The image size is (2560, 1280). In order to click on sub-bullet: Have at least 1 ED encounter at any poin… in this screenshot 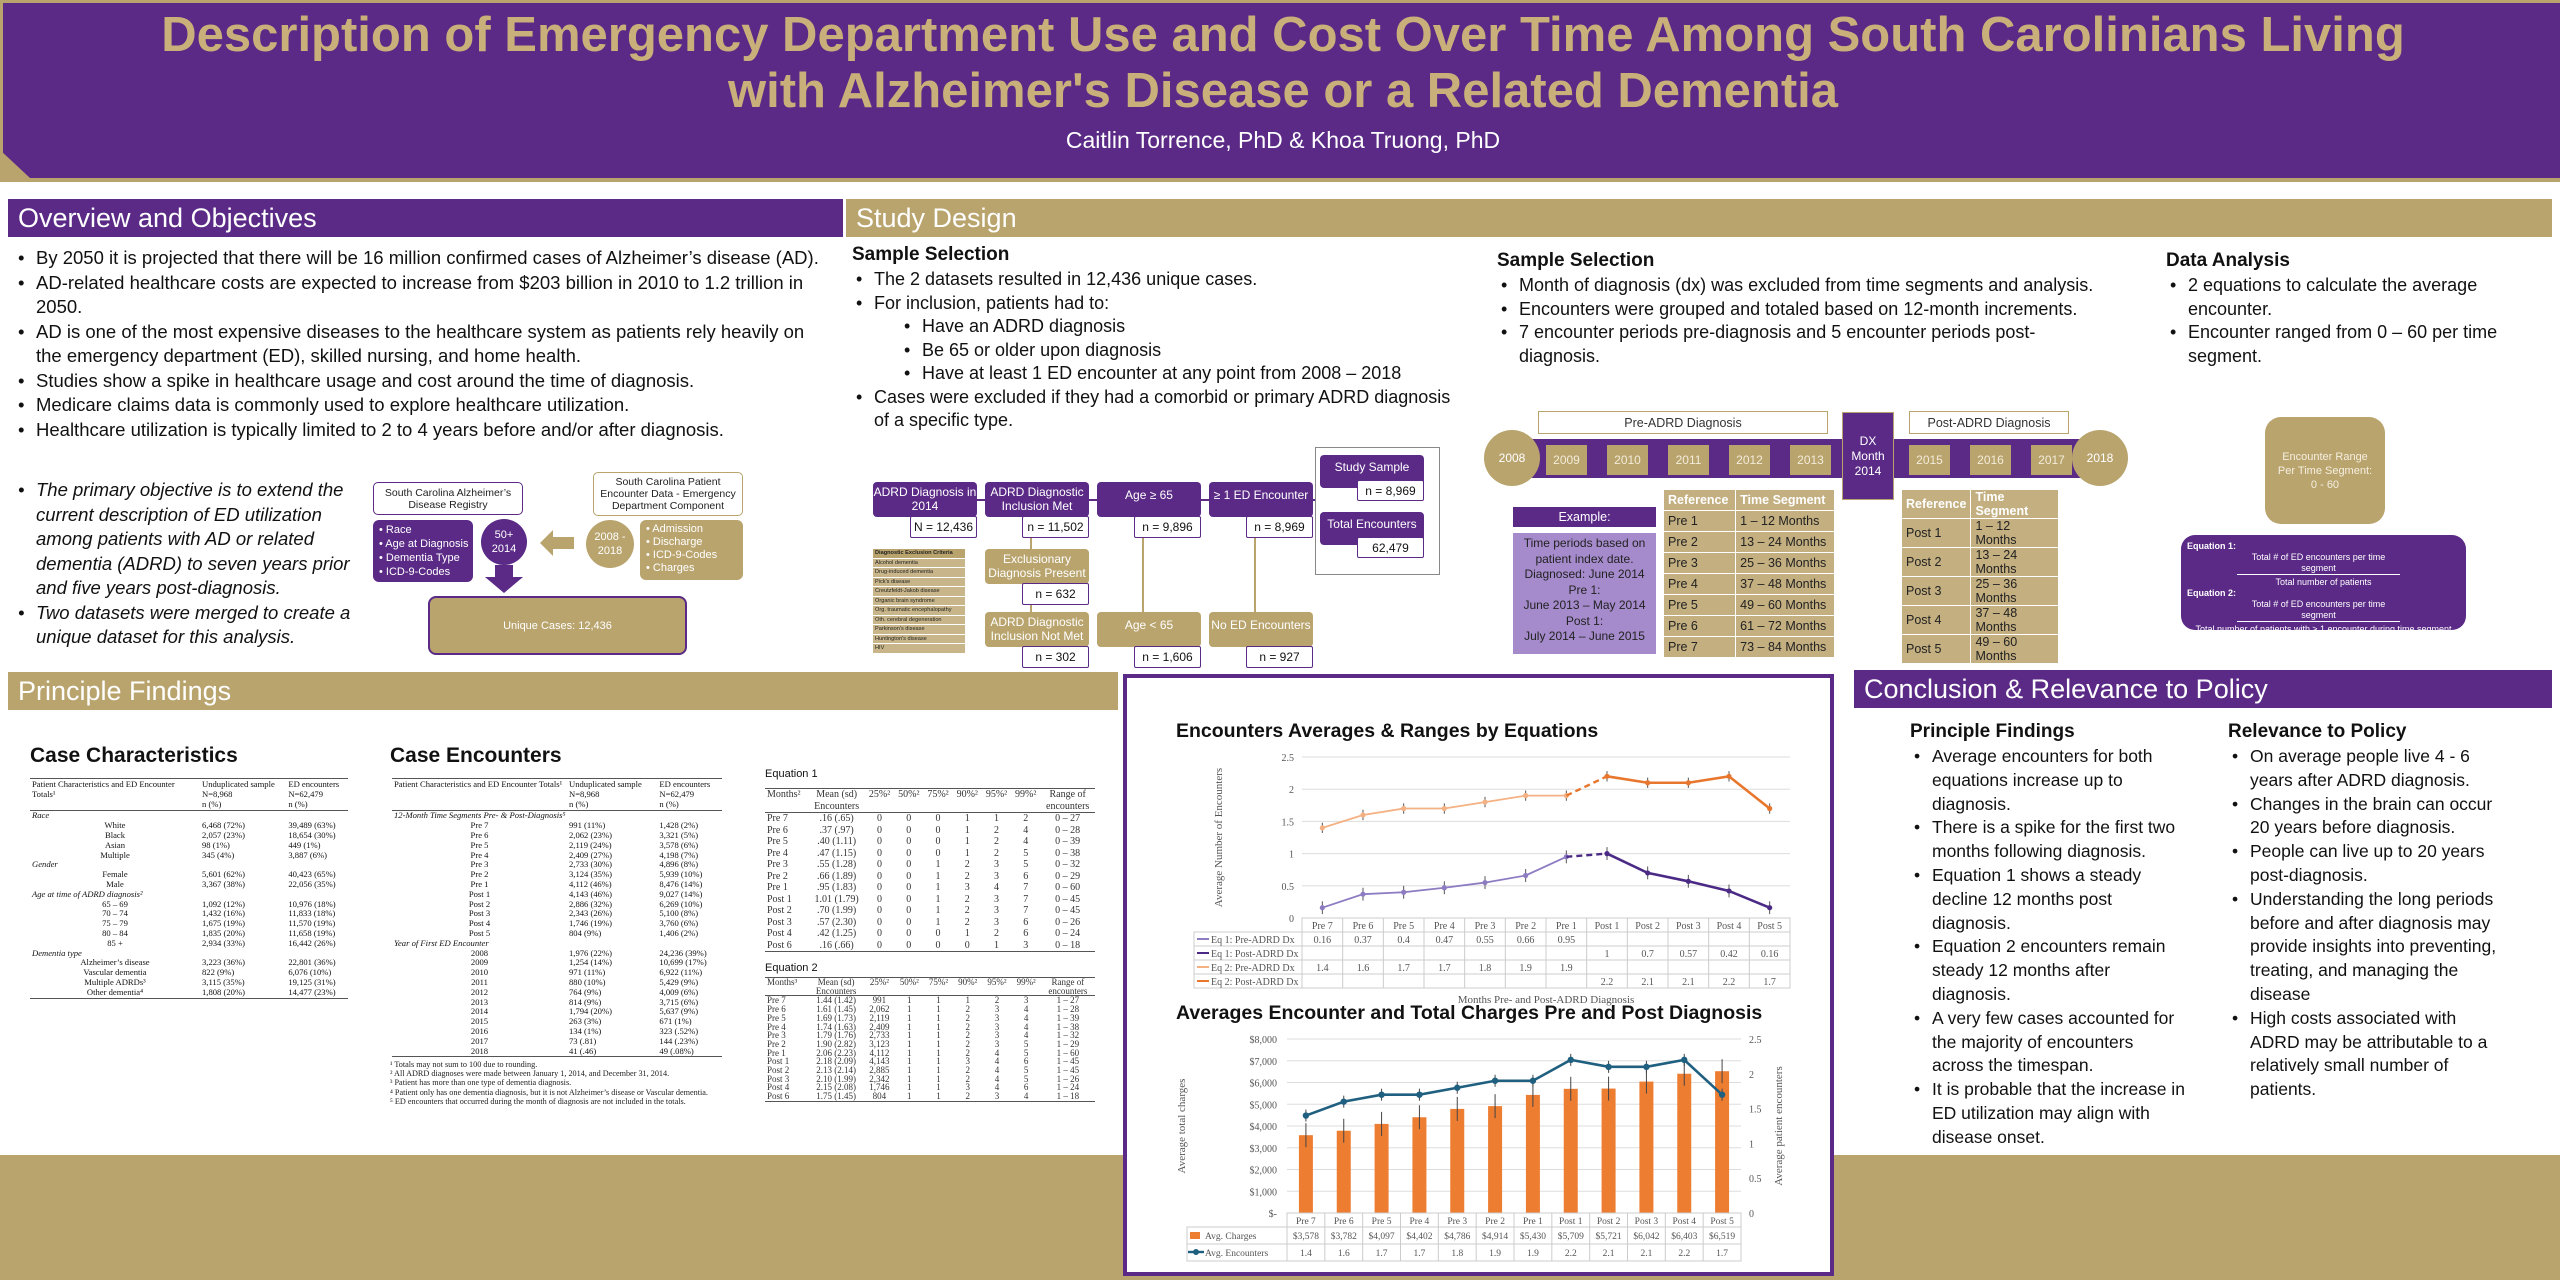, I will do `click(1176, 374)`.